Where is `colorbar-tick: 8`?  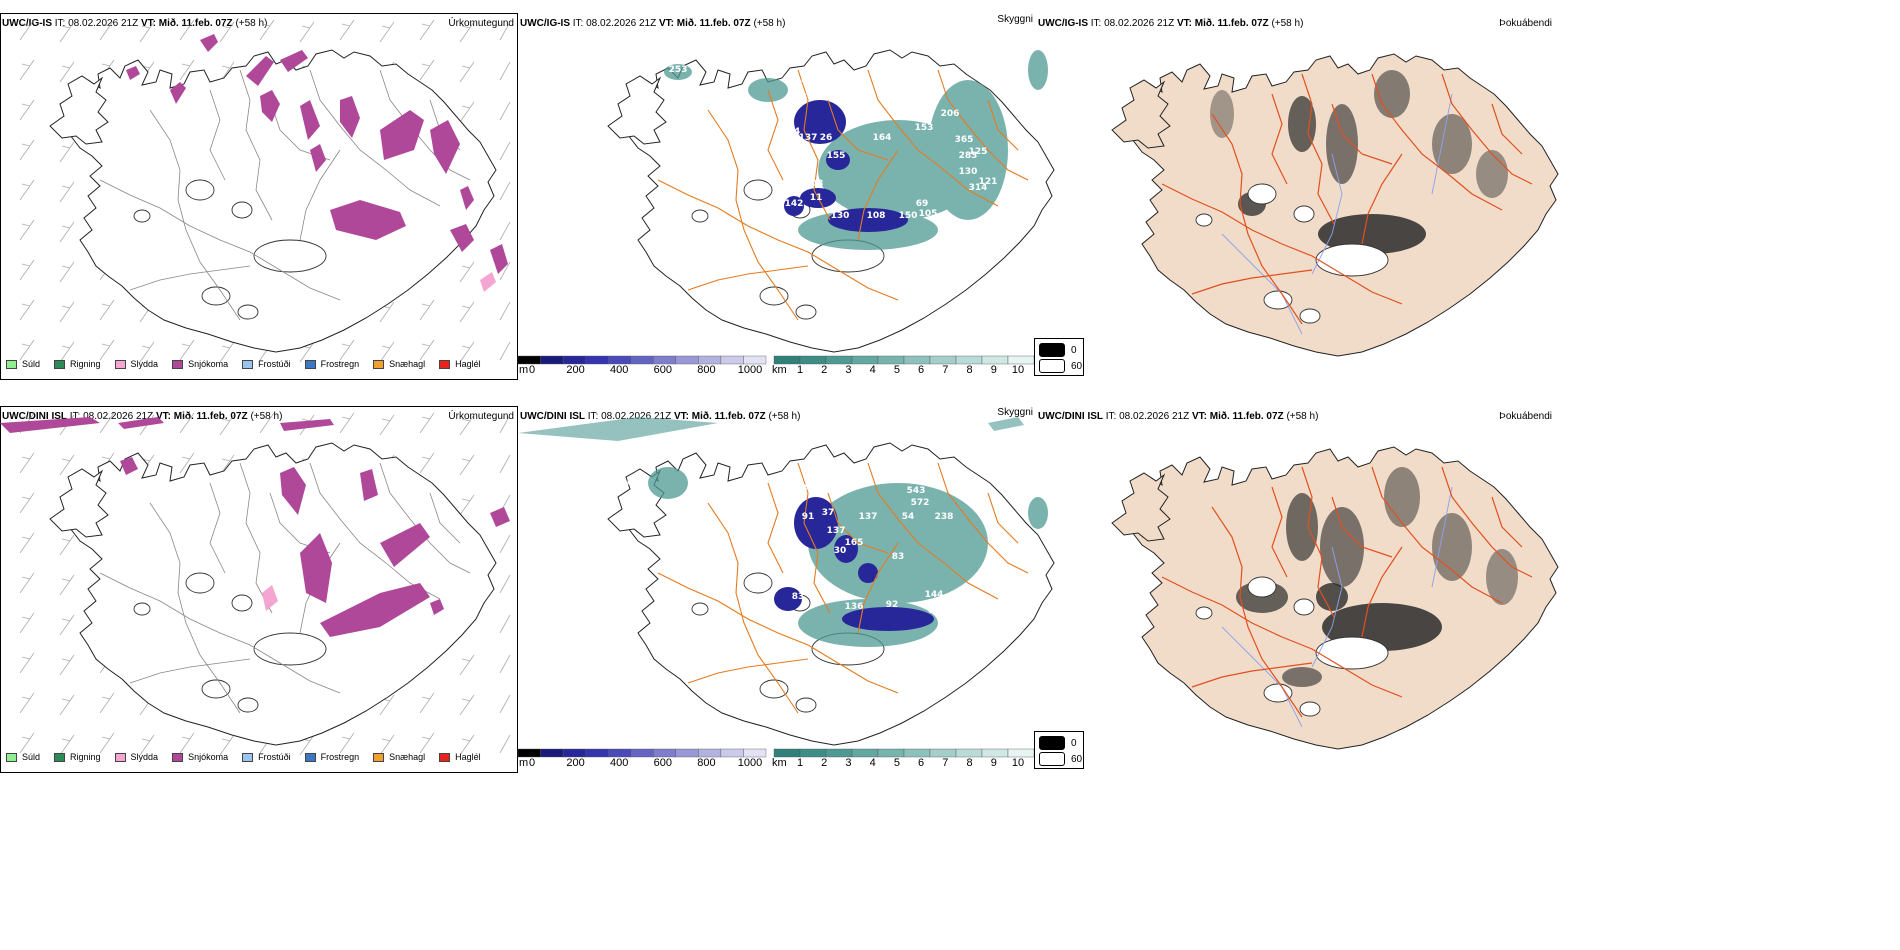
colorbar-tick: 8 is located at coordinates (969, 370).